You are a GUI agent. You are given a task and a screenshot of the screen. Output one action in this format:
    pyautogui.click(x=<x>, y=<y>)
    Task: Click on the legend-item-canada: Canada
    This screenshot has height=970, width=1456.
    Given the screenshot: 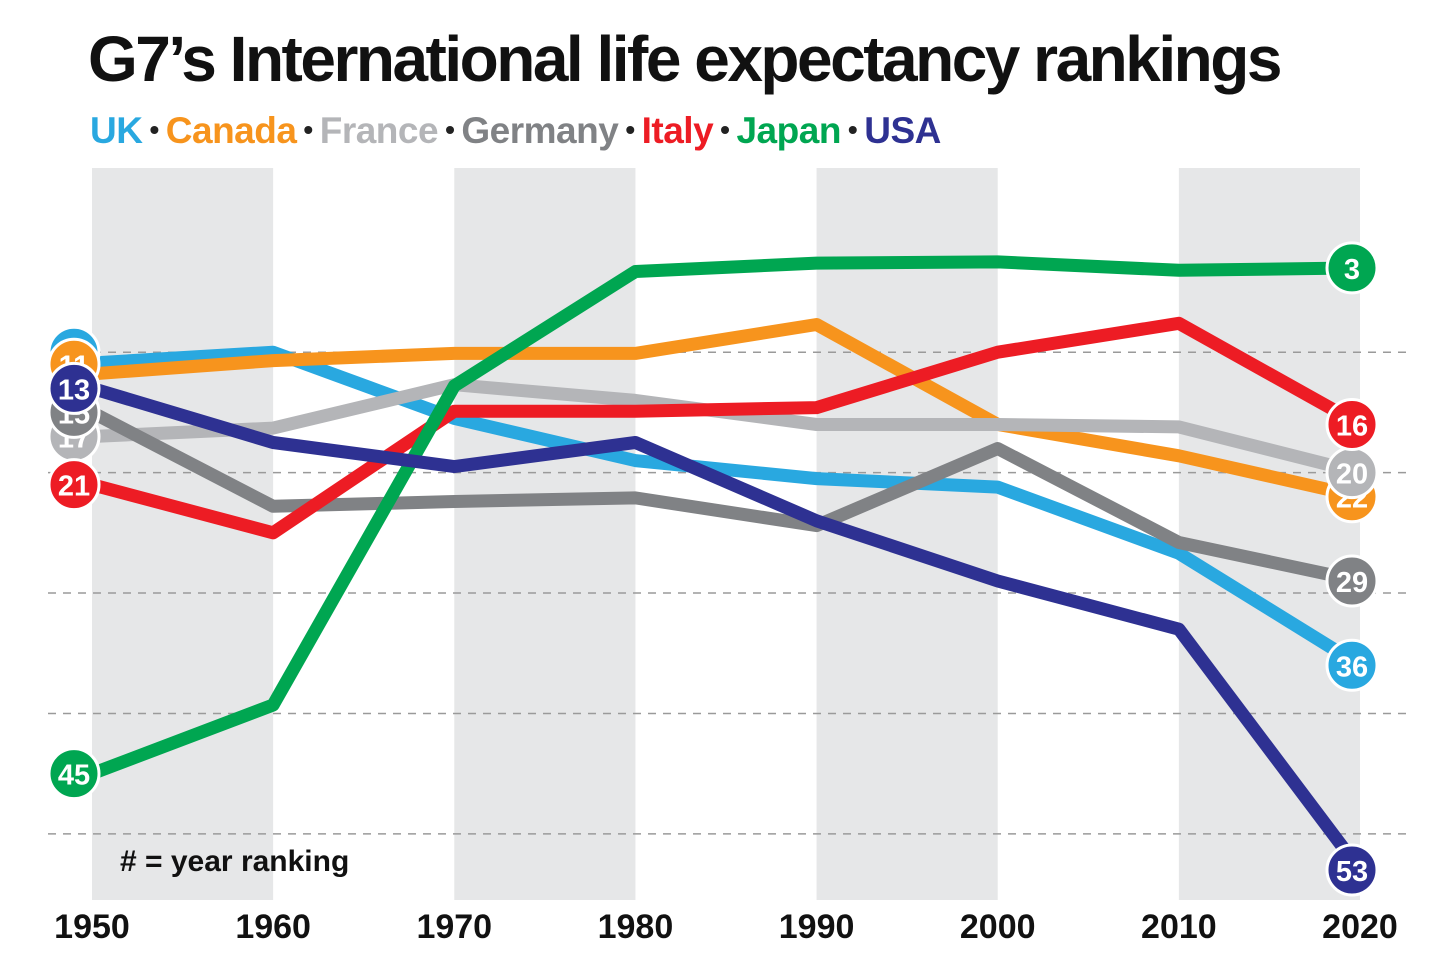 What is the action you would take?
    pyautogui.click(x=231, y=130)
    